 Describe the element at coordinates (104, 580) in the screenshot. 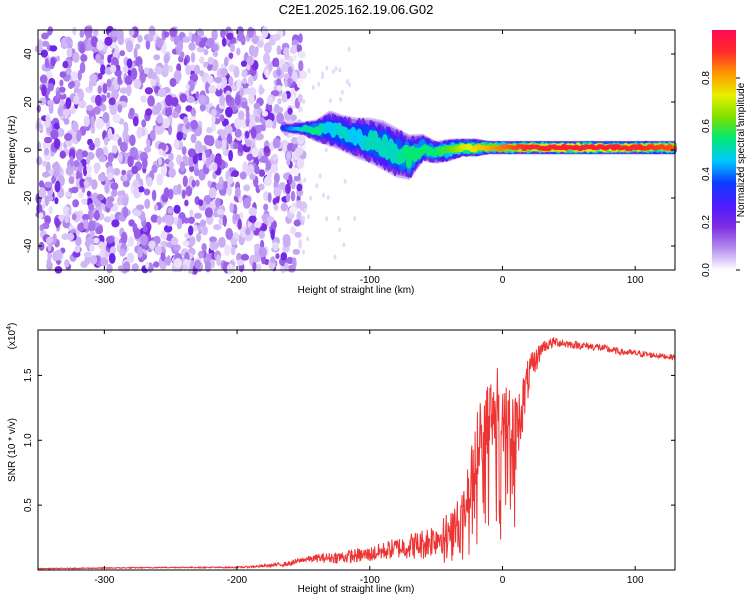

I see `snr-x-tick-label: -300` at that location.